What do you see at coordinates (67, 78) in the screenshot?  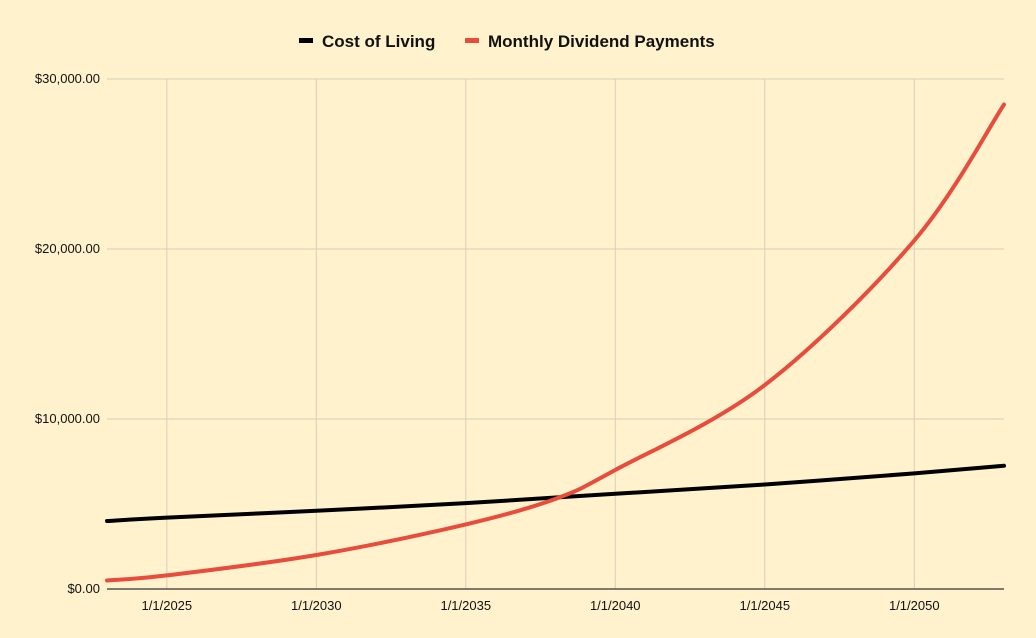 I see `y-tick-label: $30,000.00` at bounding box center [67, 78].